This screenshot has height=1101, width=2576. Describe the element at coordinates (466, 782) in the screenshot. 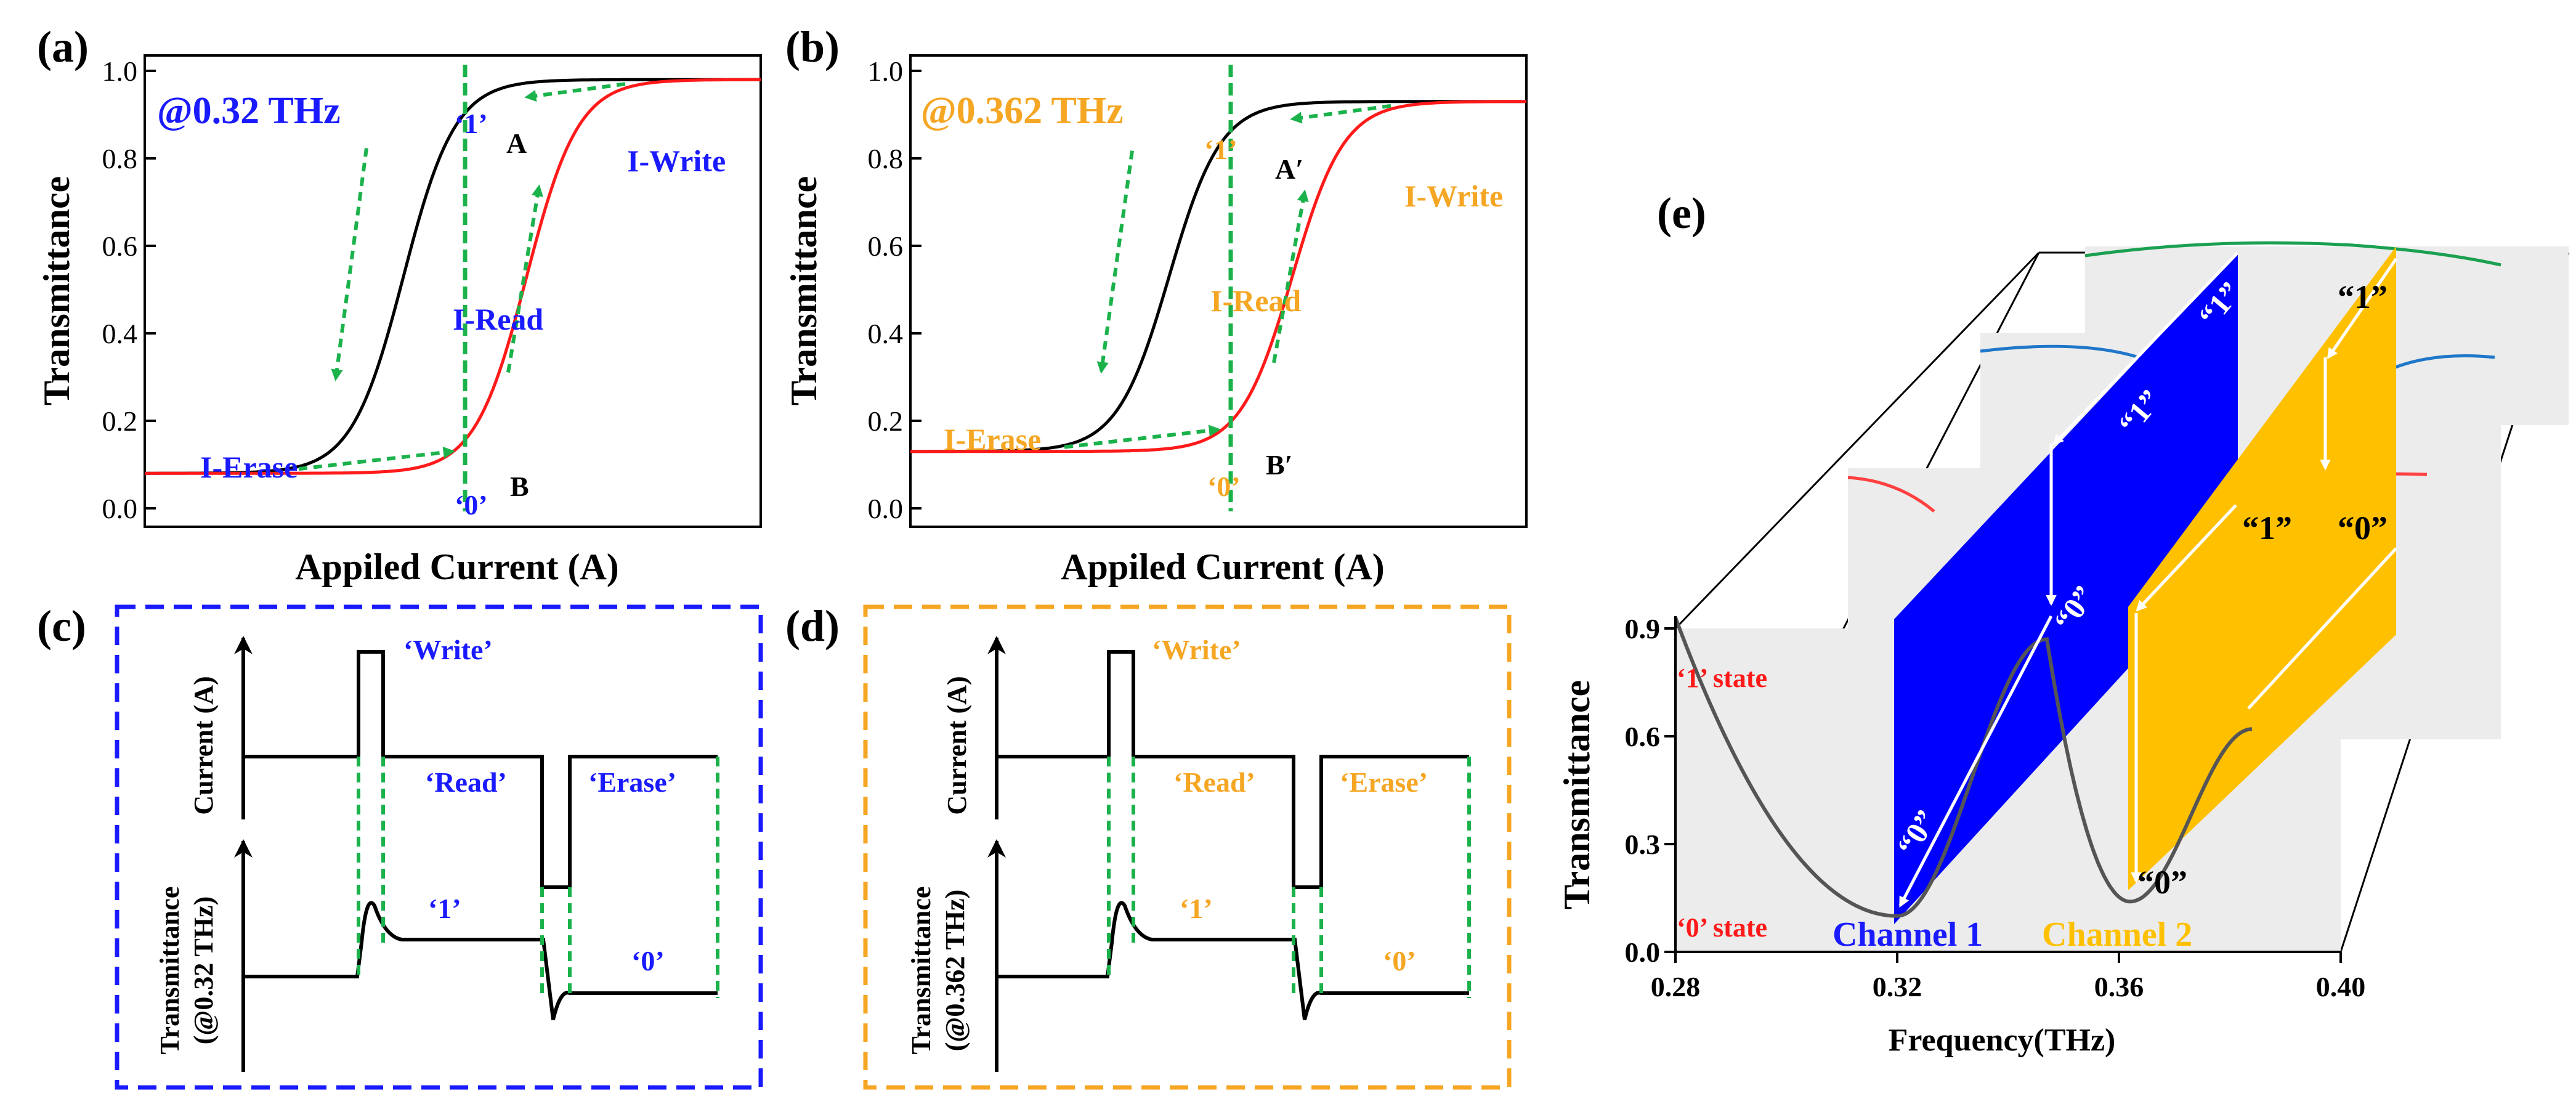

I see `panel-c-read: ‘Read’` at that location.